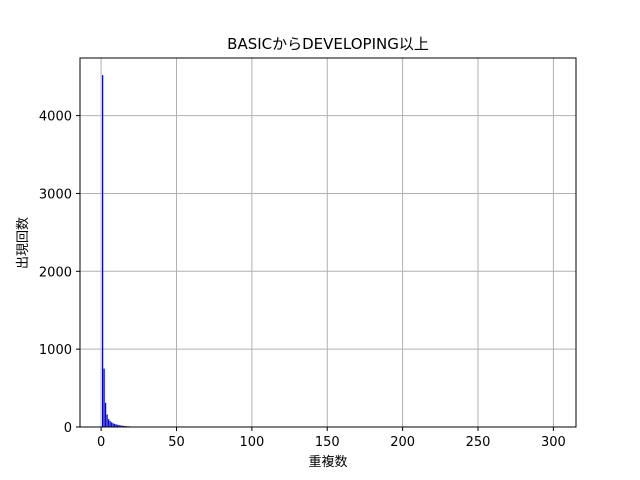 The image size is (640, 480). What do you see at coordinates (55, 350) in the screenshot?
I see `y-tick-label: 1000` at bounding box center [55, 350].